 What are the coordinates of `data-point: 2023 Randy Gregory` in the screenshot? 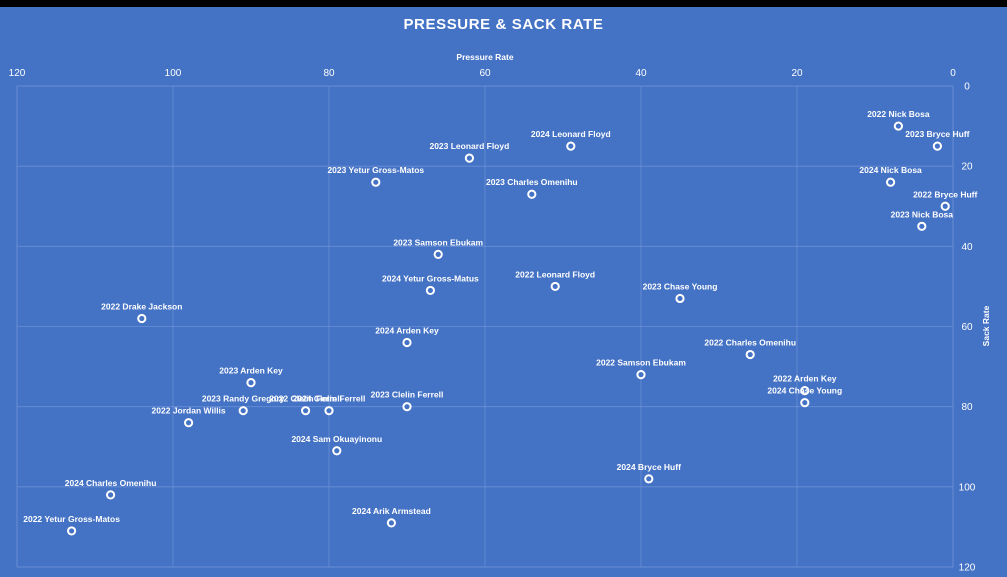 It's located at (243, 405).